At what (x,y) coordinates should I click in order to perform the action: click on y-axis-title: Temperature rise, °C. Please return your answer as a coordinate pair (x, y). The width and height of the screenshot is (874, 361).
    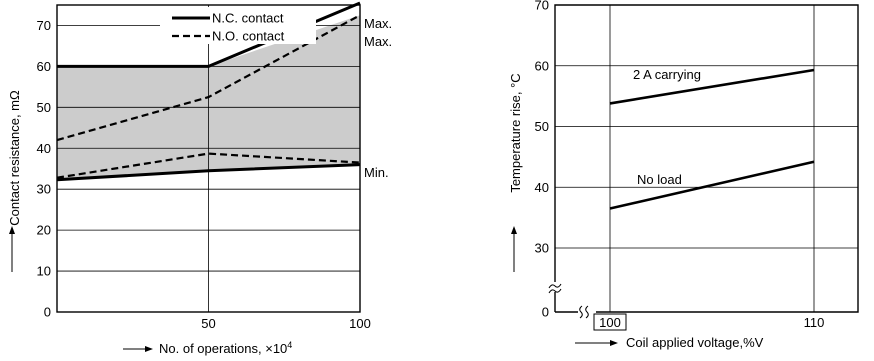
    Looking at the image, I should click on (515, 132).